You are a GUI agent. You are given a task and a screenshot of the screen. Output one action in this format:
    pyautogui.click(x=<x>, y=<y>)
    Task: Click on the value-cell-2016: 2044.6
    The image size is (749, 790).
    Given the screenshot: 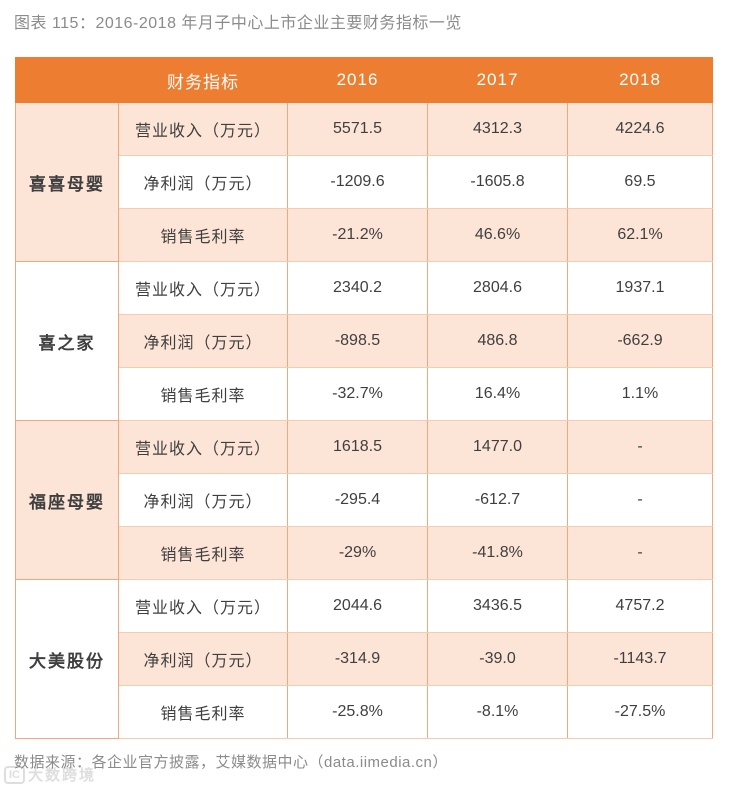 What is the action you would take?
    pyautogui.click(x=357, y=606)
    